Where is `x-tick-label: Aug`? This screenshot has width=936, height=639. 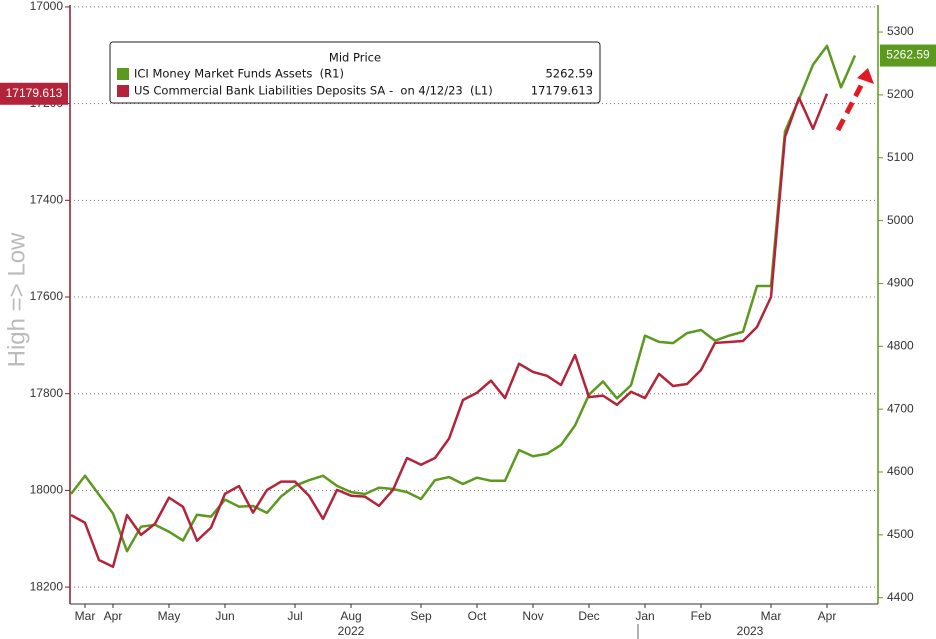
x-tick-label: Aug is located at coordinates (350, 616).